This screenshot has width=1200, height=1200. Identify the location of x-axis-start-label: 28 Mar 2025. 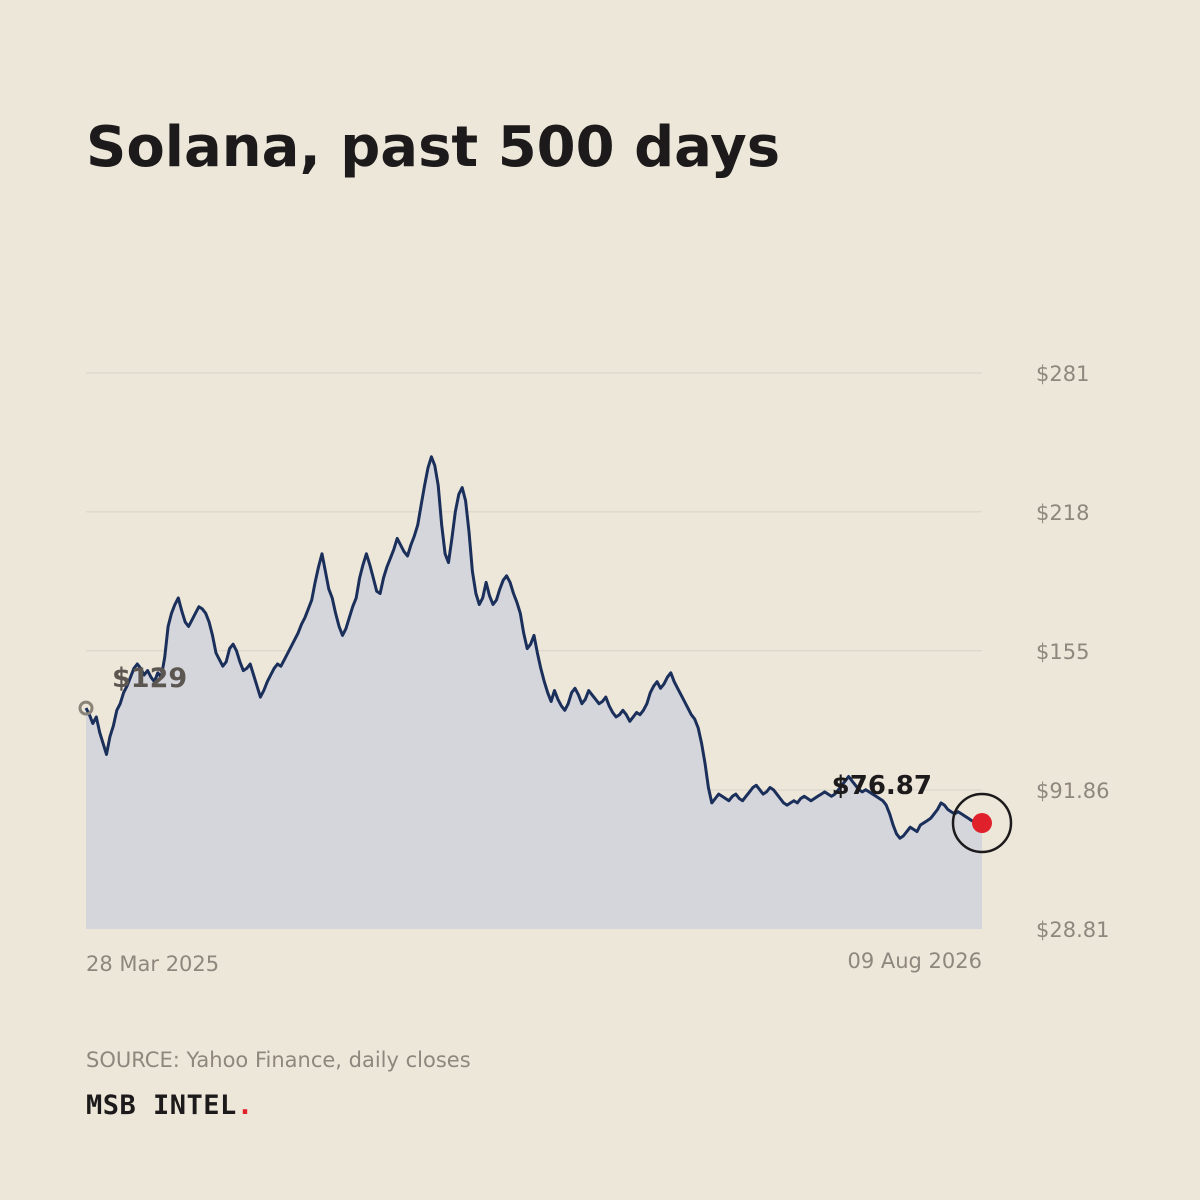
(152, 964).